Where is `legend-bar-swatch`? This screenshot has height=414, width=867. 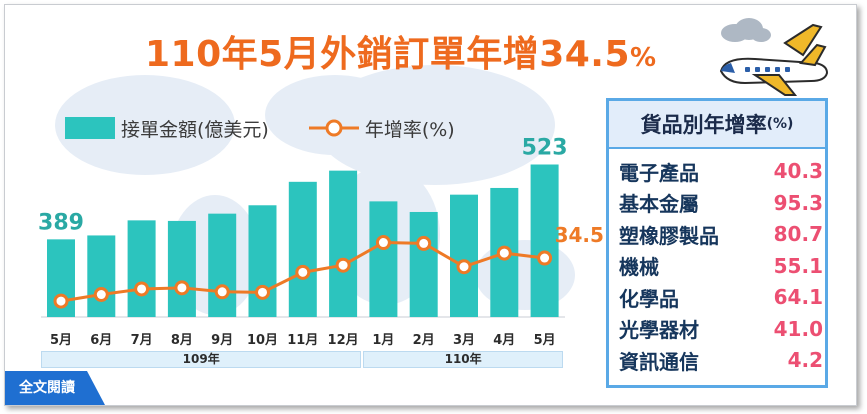 legend-bar-swatch is located at coordinates (90, 128).